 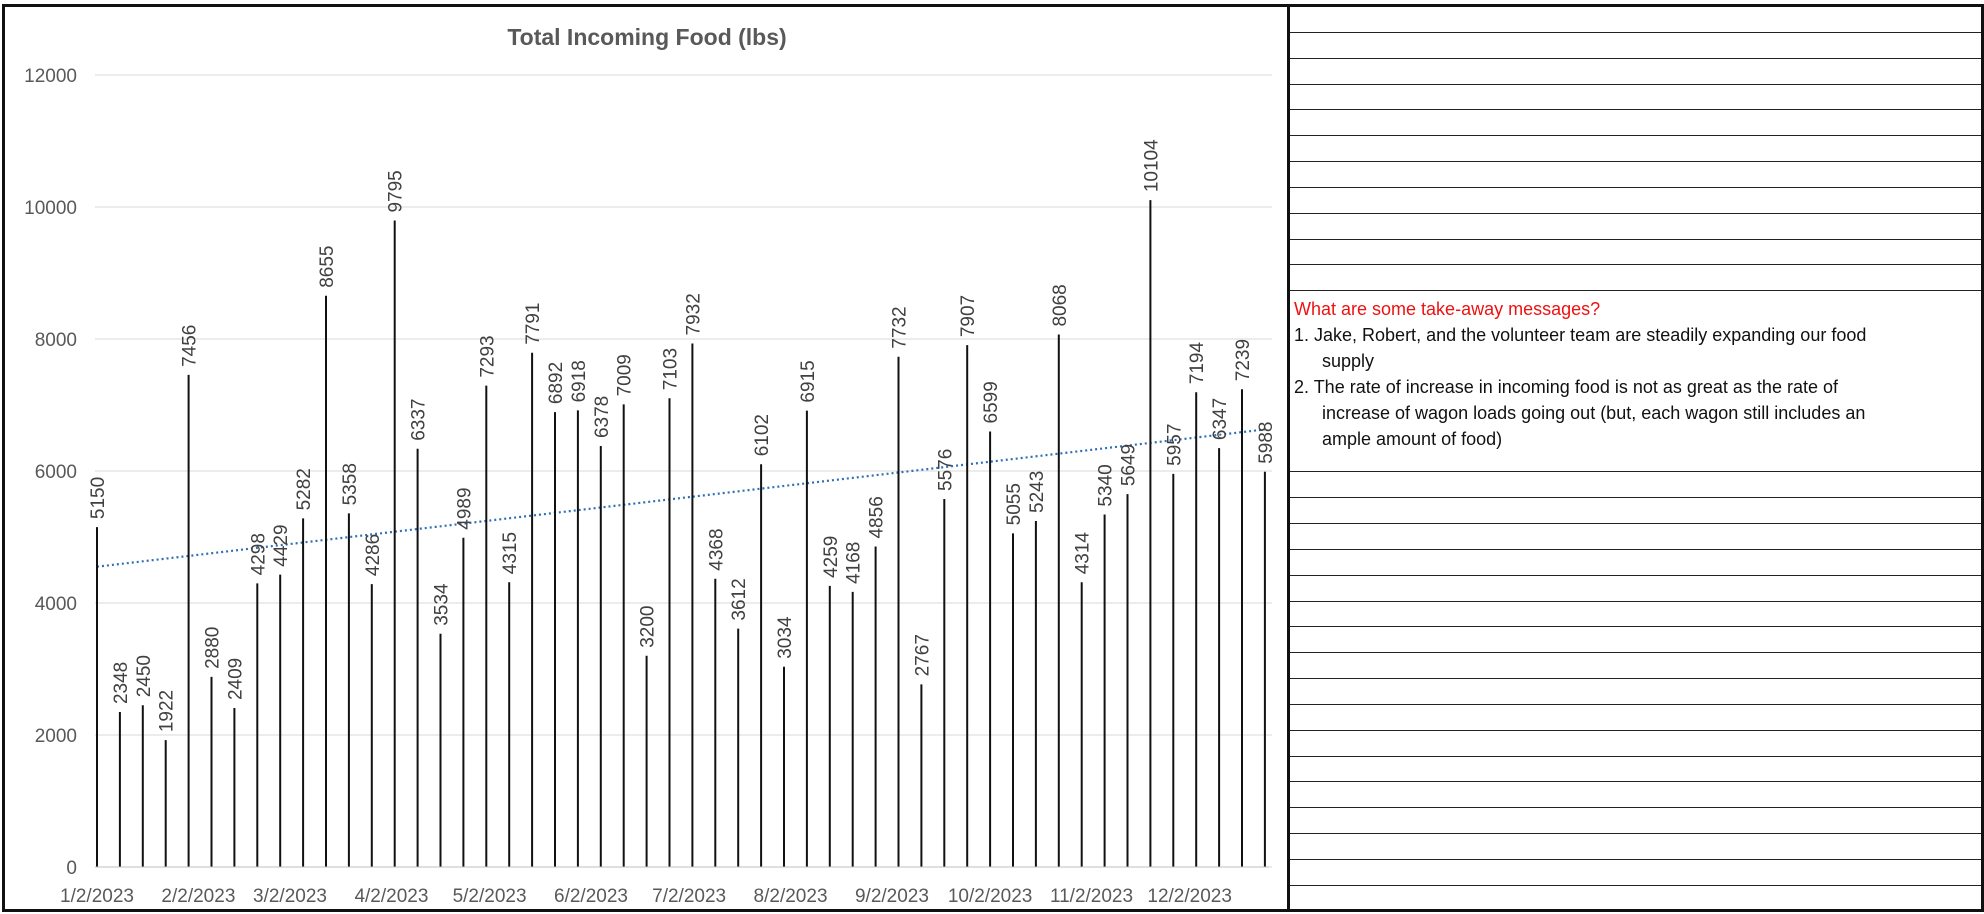 What do you see at coordinates (56, 472) in the screenshot?
I see `y-tick-label: 6000` at bounding box center [56, 472].